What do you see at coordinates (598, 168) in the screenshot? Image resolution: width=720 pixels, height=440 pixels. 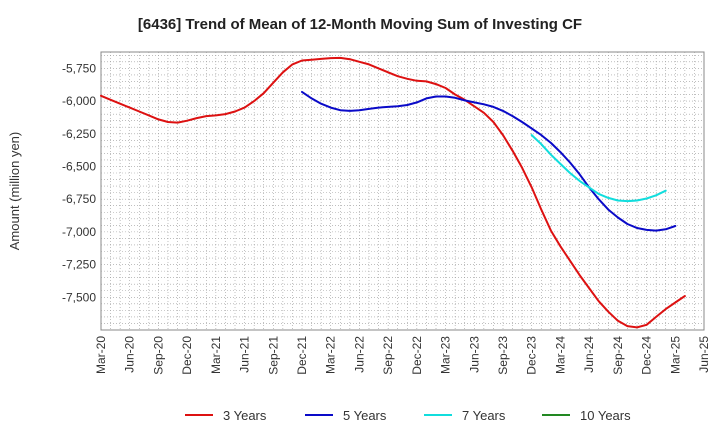 I see `series-line-7-years` at bounding box center [598, 168].